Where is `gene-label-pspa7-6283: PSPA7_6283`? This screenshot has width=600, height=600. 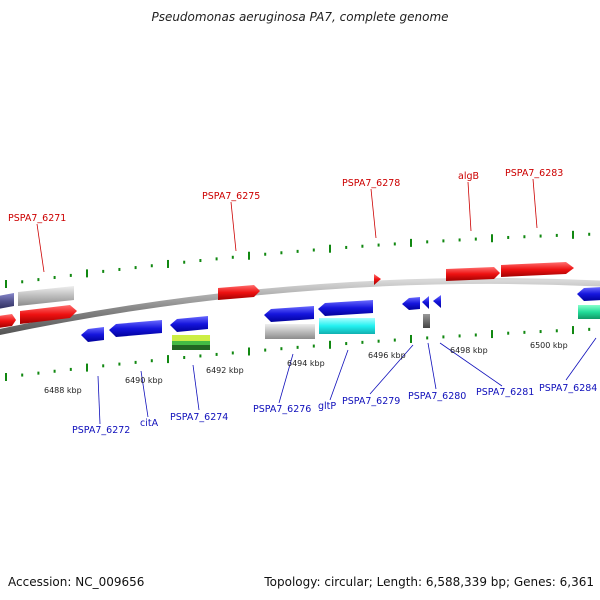
gene-label-pspa7-6283: PSPA7_6283 is located at coordinates (534, 173).